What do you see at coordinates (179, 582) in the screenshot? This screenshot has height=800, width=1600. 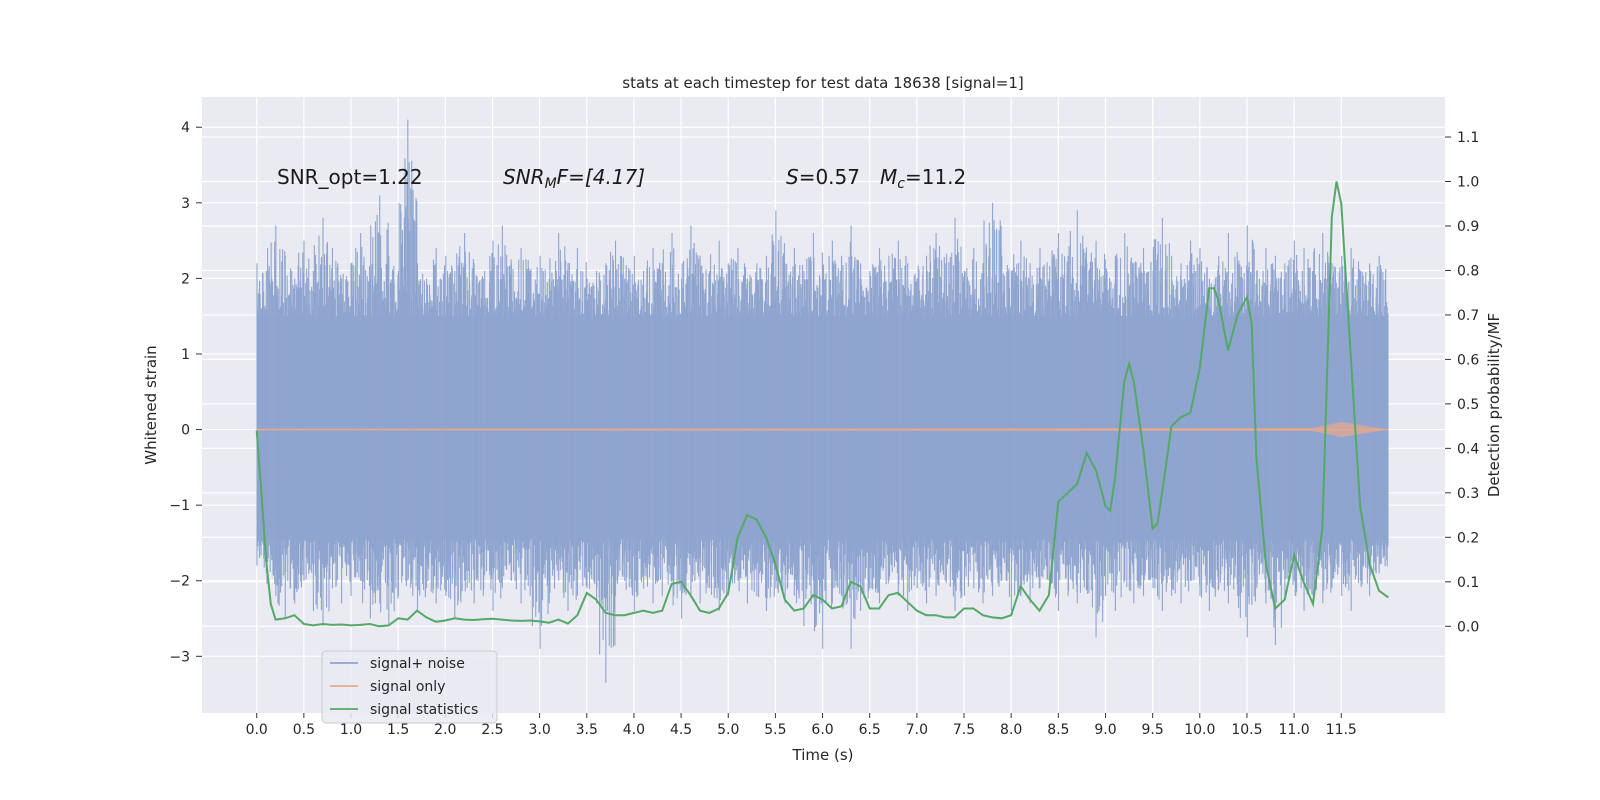 I see `y-left-tick-label: −2` at bounding box center [179, 582].